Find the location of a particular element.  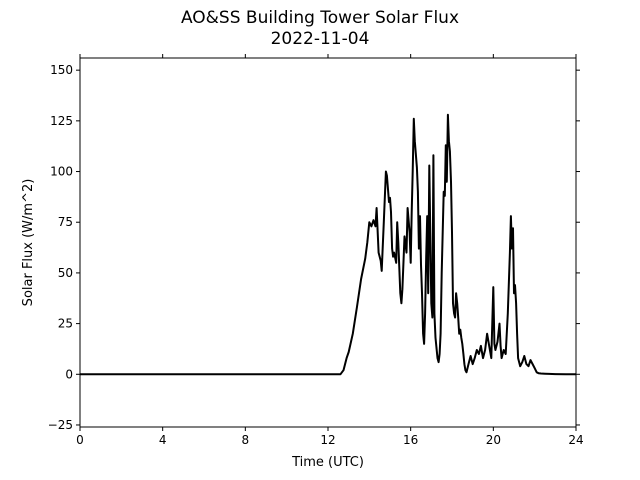

y-tick-label: 75 is located at coordinates (65, 222).